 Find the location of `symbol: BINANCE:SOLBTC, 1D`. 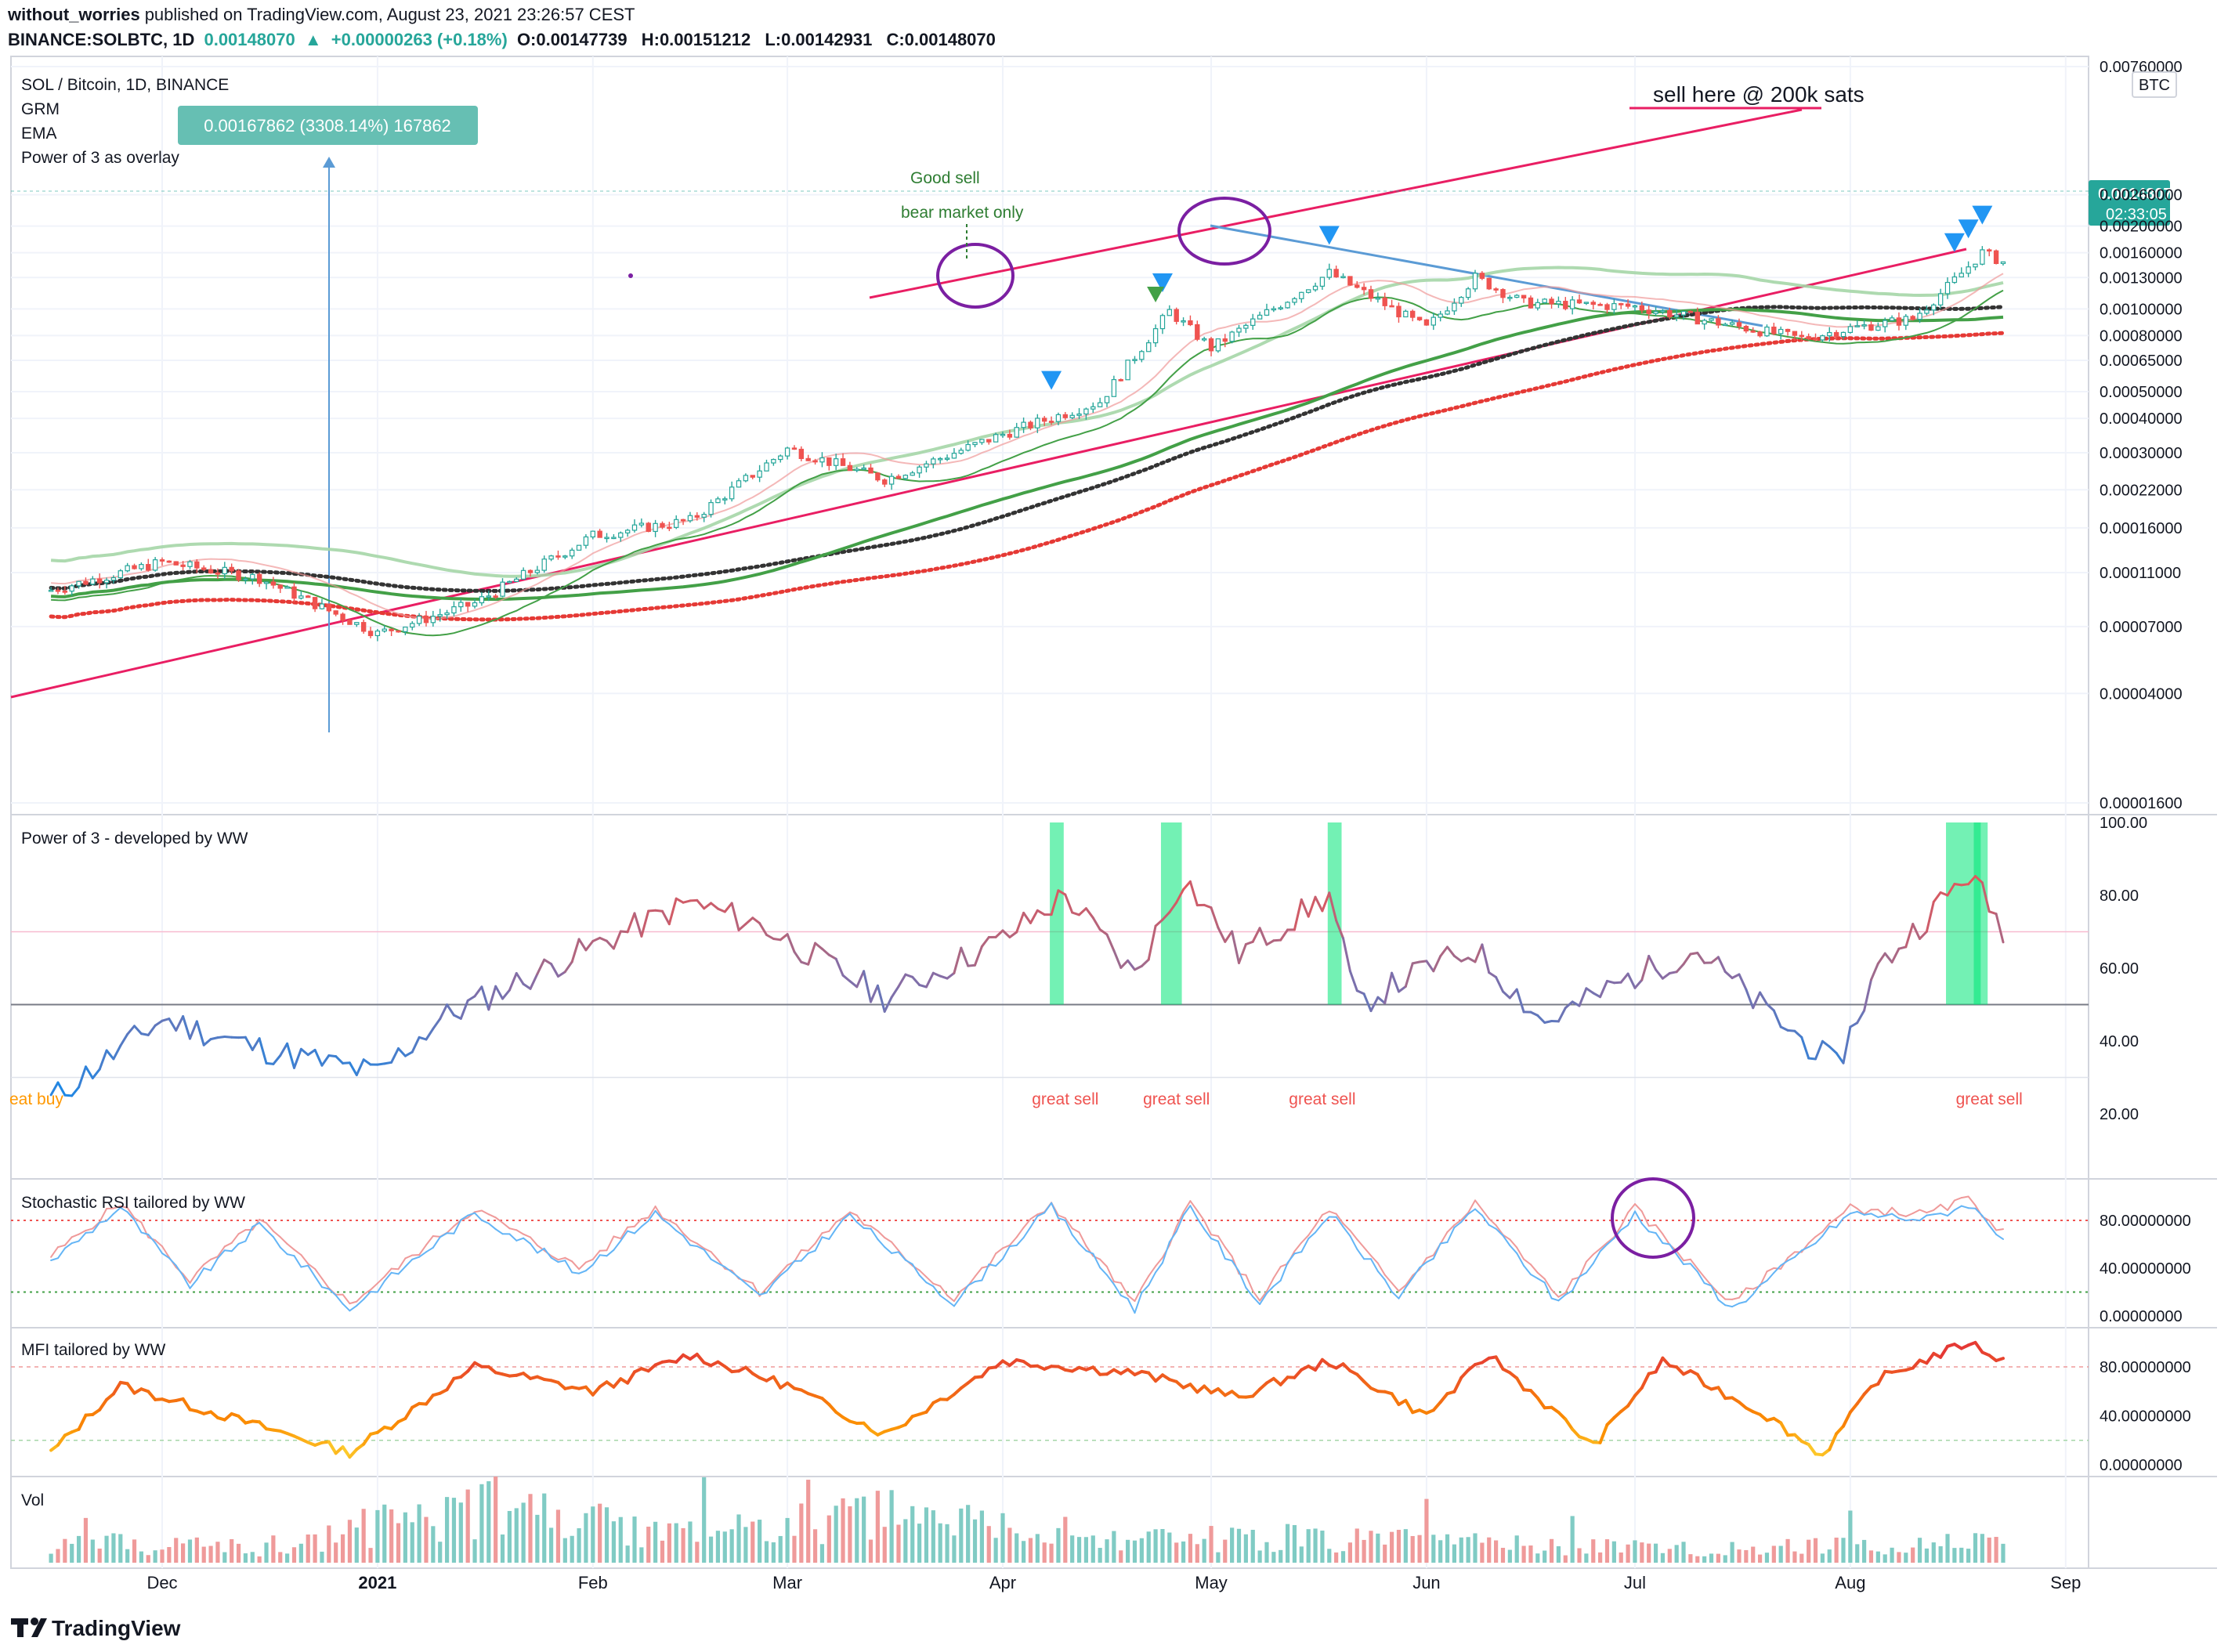

symbol: BINANCE:SOLBTC, 1D is located at coordinates (102, 39).